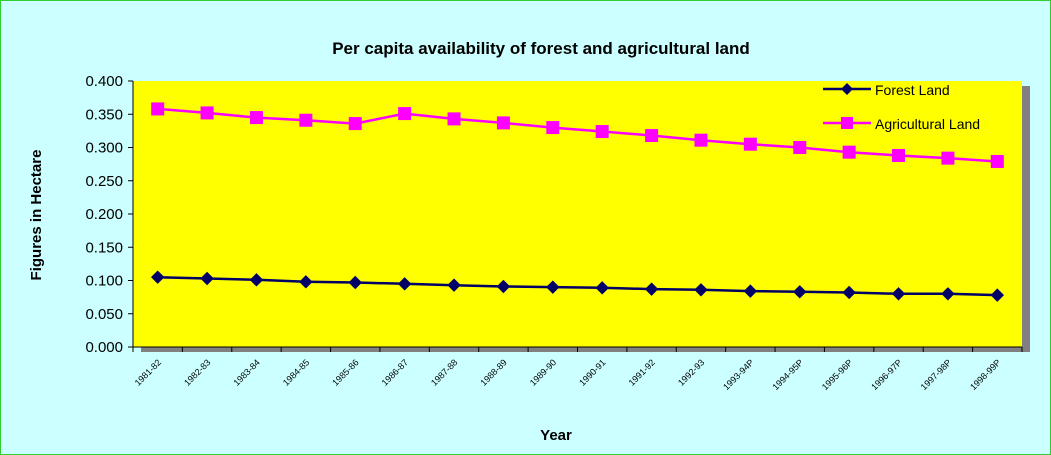 The width and height of the screenshot is (1051, 455). I want to click on x-tick-label: 1983-84, so click(246, 372).